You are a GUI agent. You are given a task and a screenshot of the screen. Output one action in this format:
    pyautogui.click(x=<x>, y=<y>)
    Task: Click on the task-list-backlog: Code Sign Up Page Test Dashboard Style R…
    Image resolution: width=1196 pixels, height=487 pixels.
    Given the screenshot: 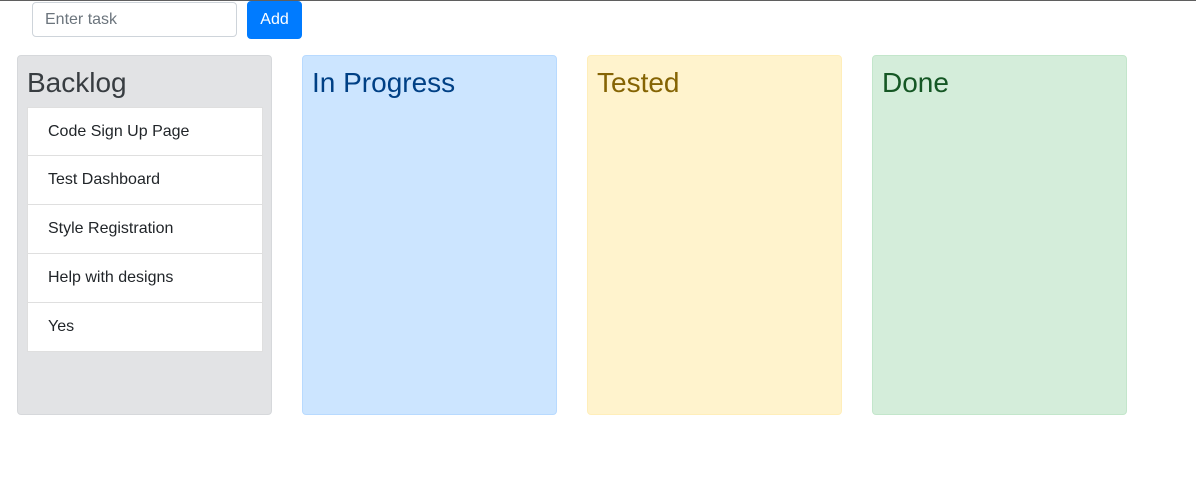 What is the action you would take?
    pyautogui.click(x=145, y=229)
    